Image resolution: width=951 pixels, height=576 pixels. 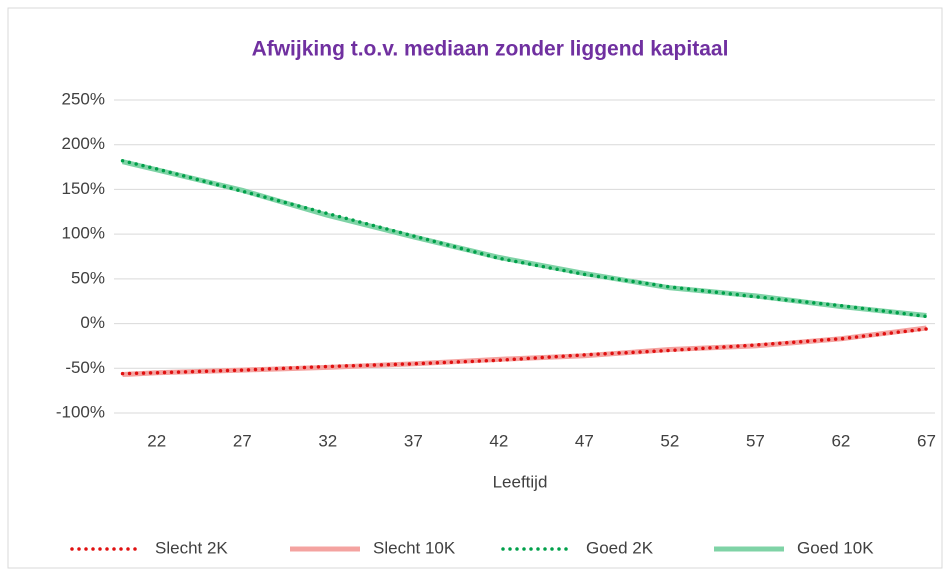 What do you see at coordinates (156, 440) in the screenshot?
I see `x-tick-label: 22` at bounding box center [156, 440].